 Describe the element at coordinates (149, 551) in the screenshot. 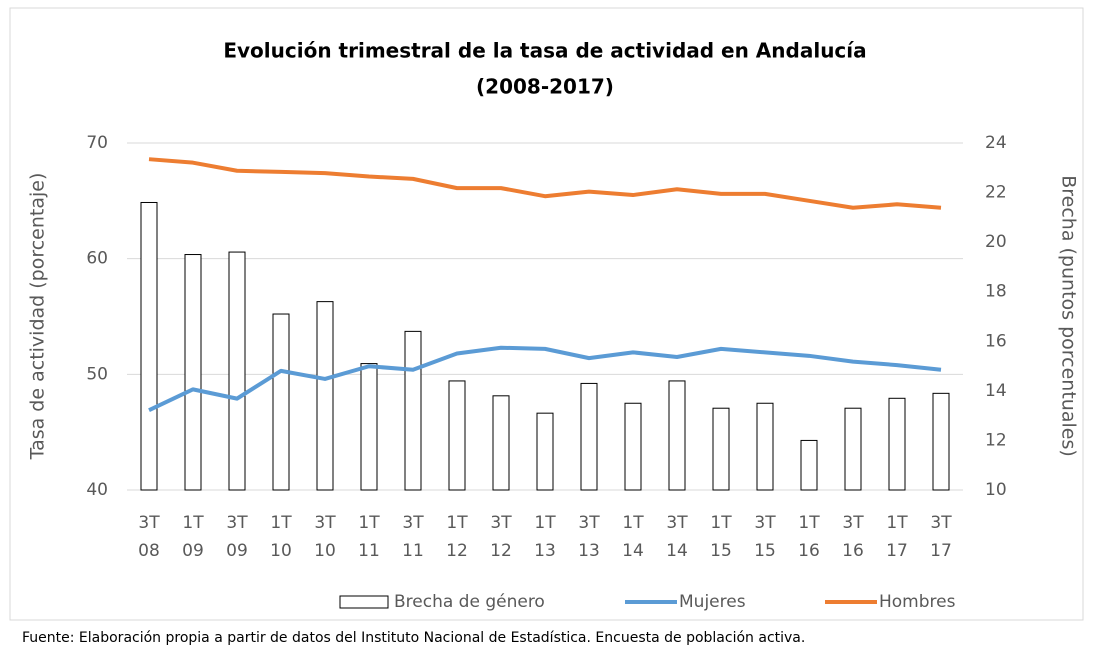

I see `x-tick-label: 08` at that location.